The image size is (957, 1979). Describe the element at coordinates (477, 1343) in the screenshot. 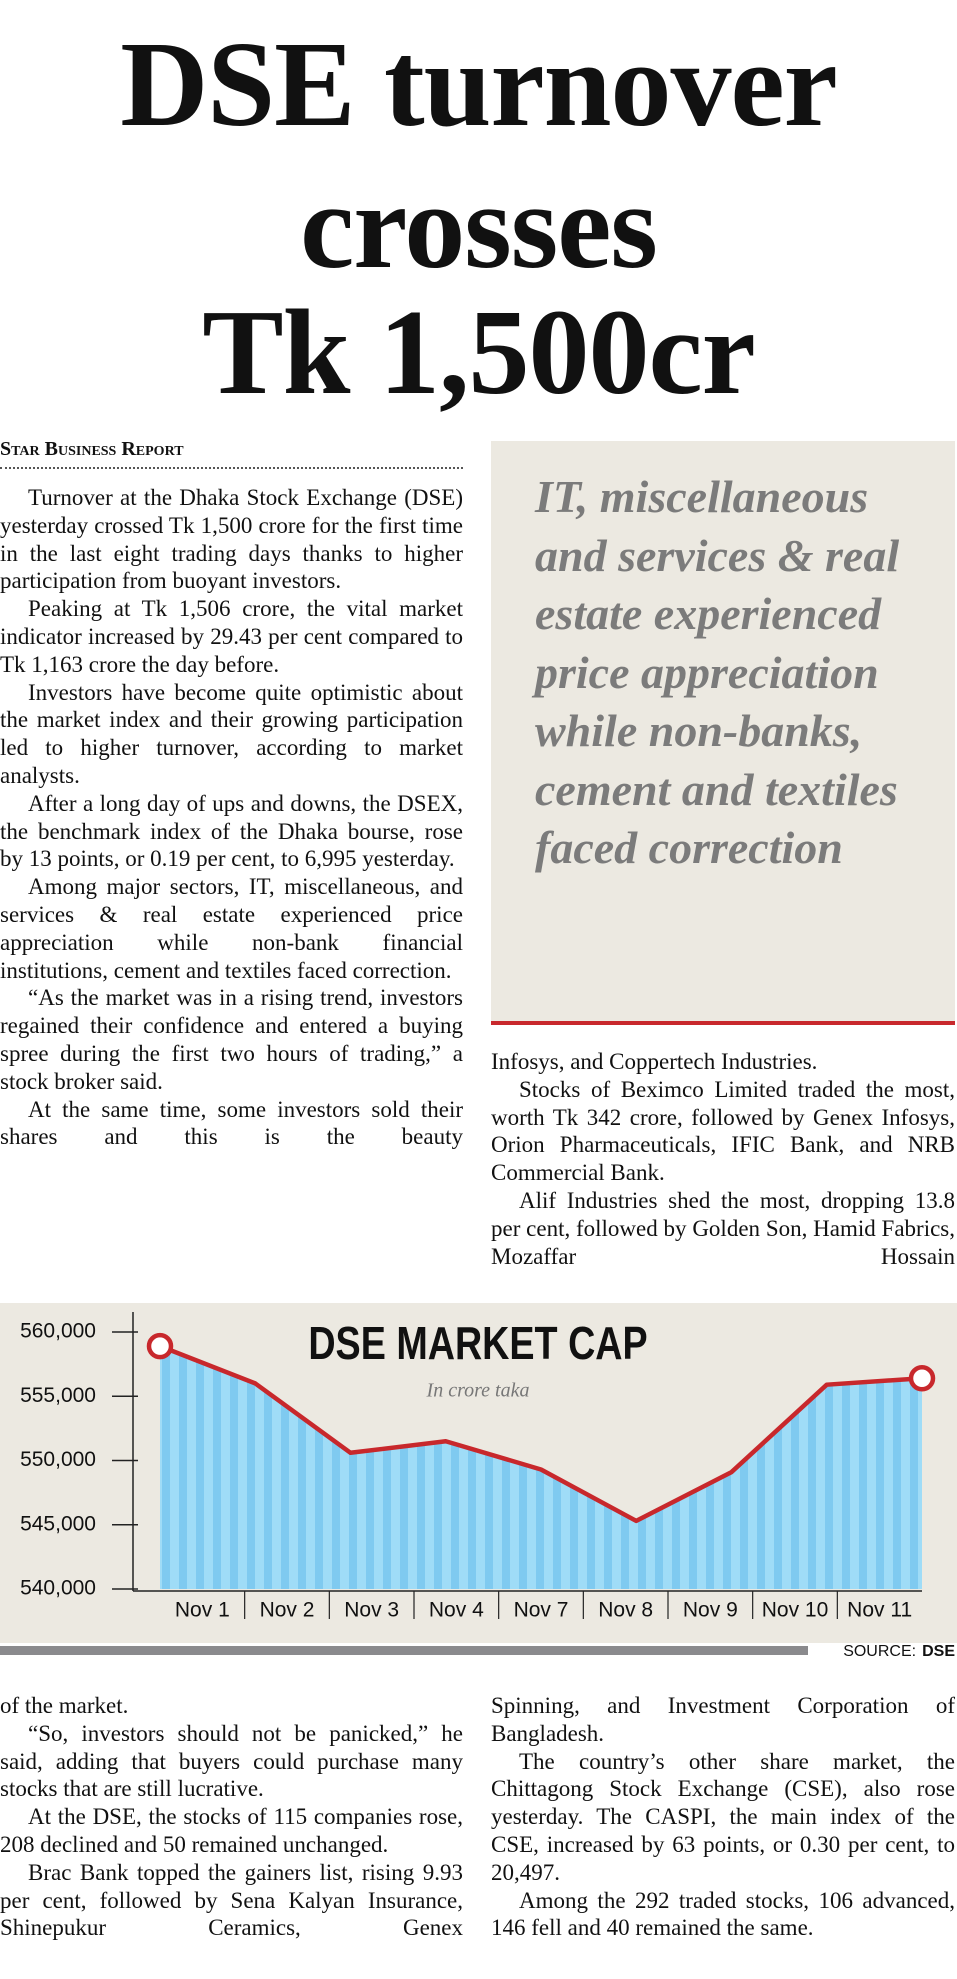

I see `chart-title: DSE MARKET CAP` at that location.